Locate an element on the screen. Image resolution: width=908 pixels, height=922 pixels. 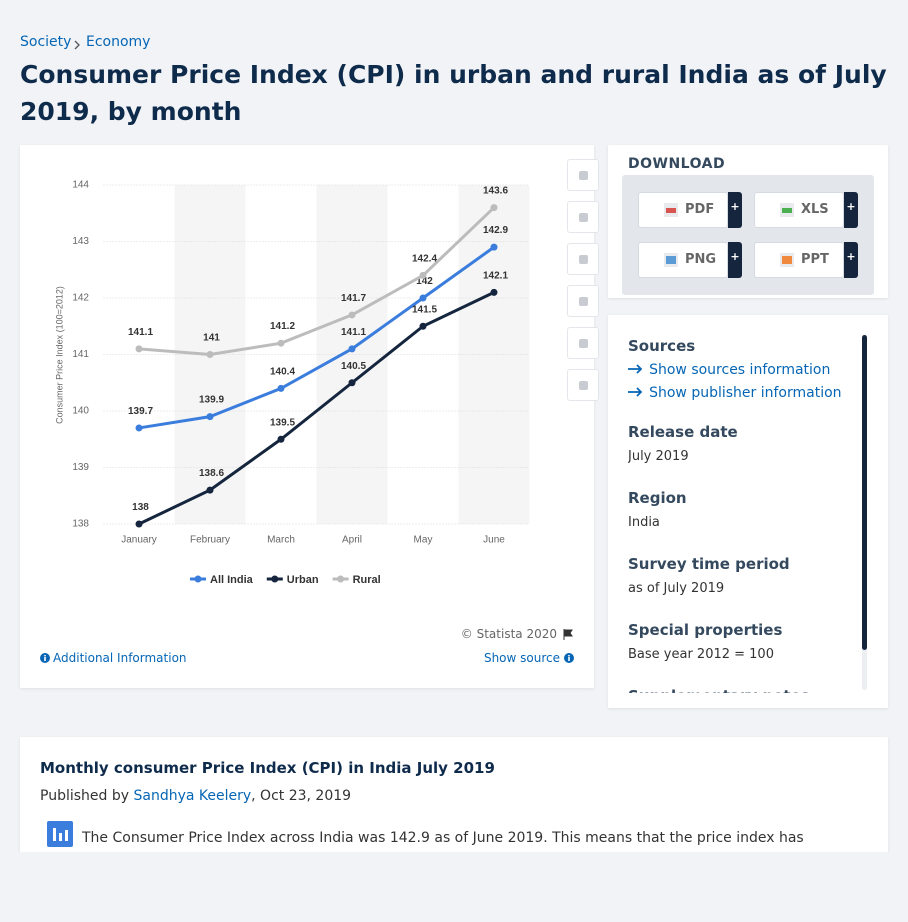
favorite-button is located at coordinates (583, 175).